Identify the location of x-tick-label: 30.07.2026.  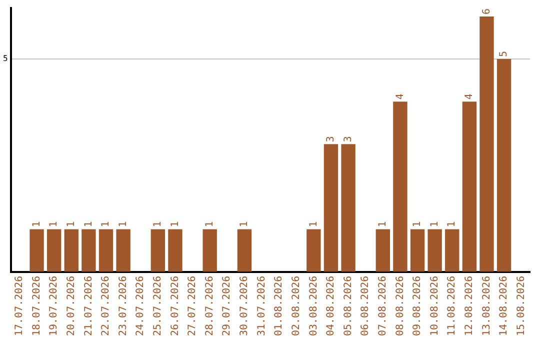
(244, 306).